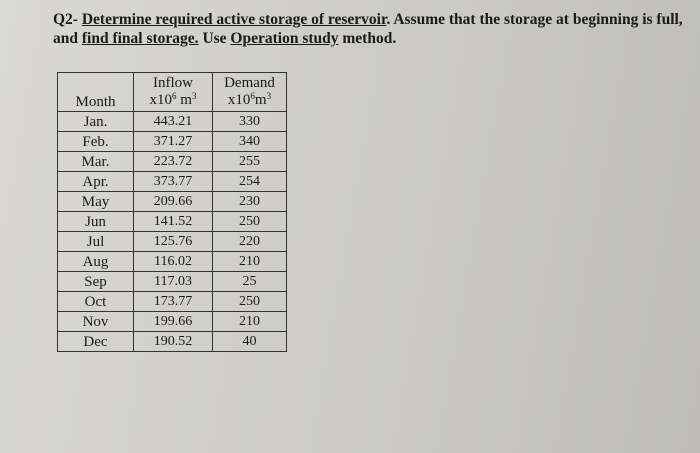  I want to click on cell-inflow: 190.52, so click(173, 341).